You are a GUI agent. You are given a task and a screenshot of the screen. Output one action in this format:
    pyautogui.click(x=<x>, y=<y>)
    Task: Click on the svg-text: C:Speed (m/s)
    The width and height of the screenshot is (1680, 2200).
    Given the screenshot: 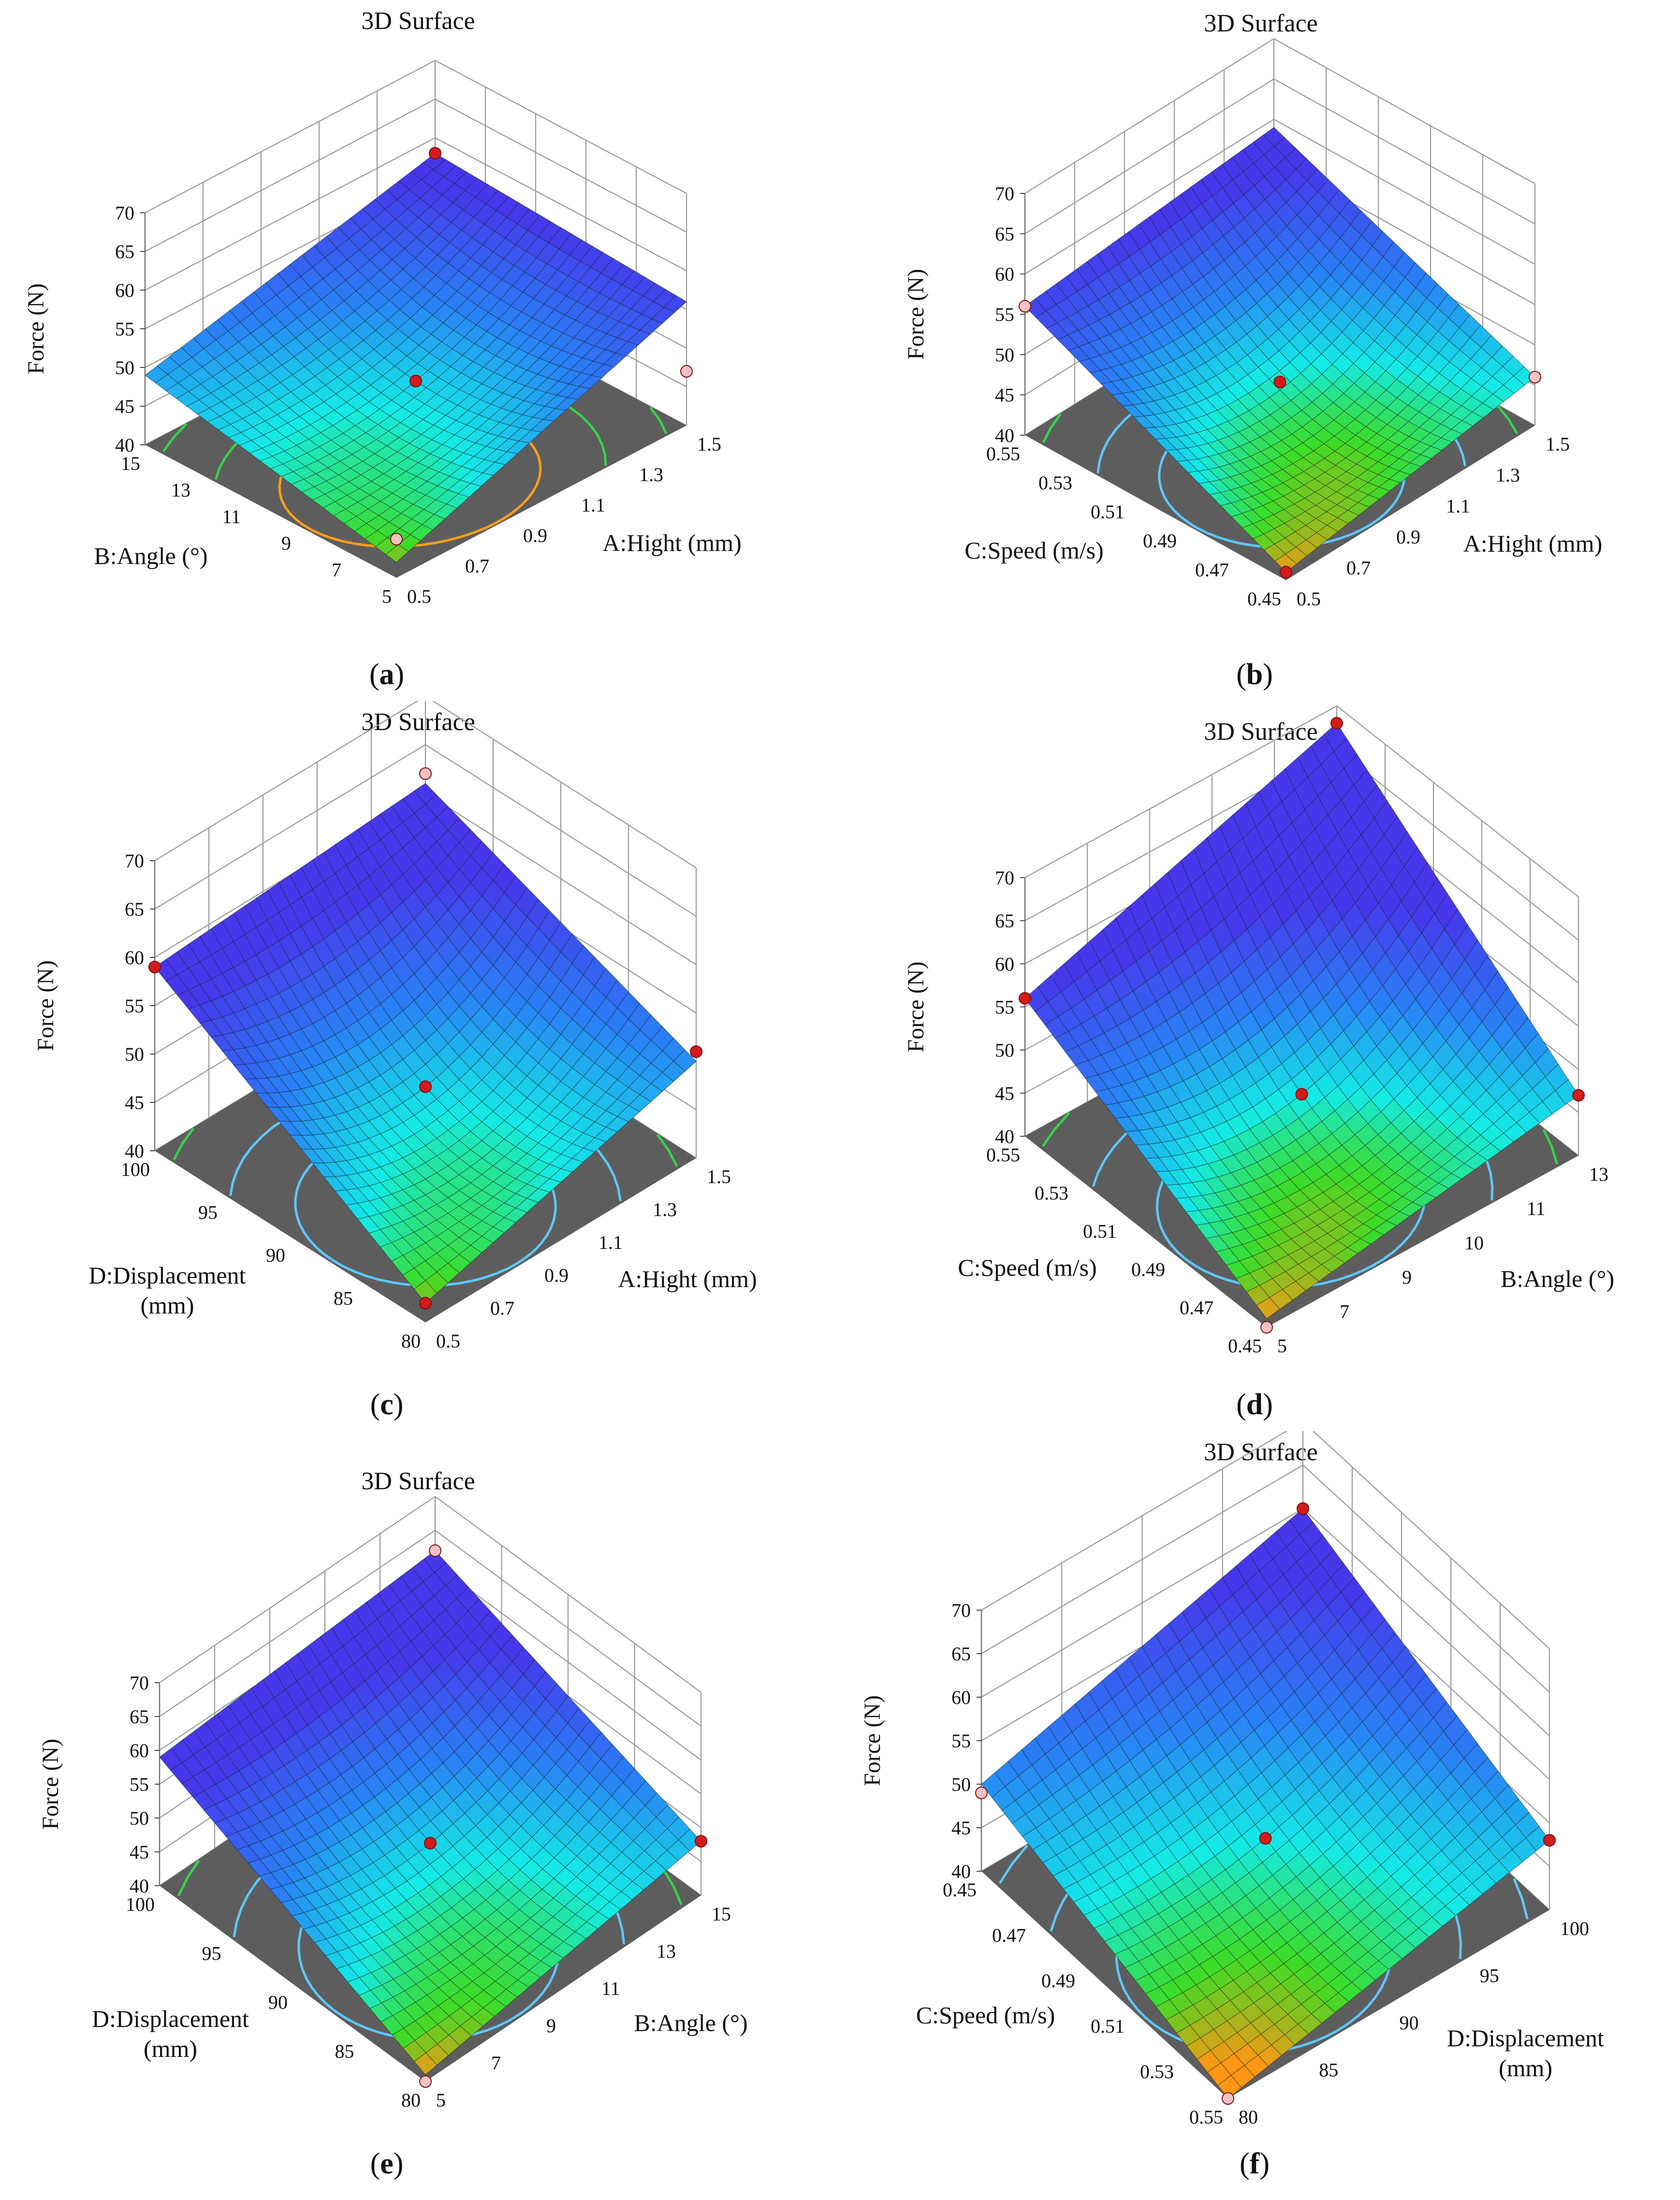 What is the action you would take?
    pyautogui.click(x=985, y=2016)
    